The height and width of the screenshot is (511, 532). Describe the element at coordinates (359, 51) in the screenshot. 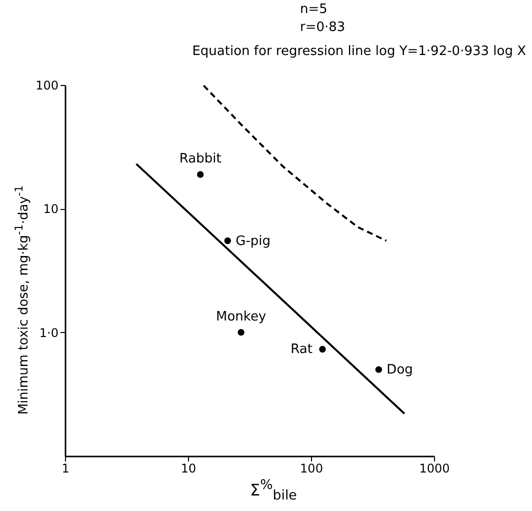

I see `chart-title: Equation for regression line log Y=1·92-0·933 log X` at that location.